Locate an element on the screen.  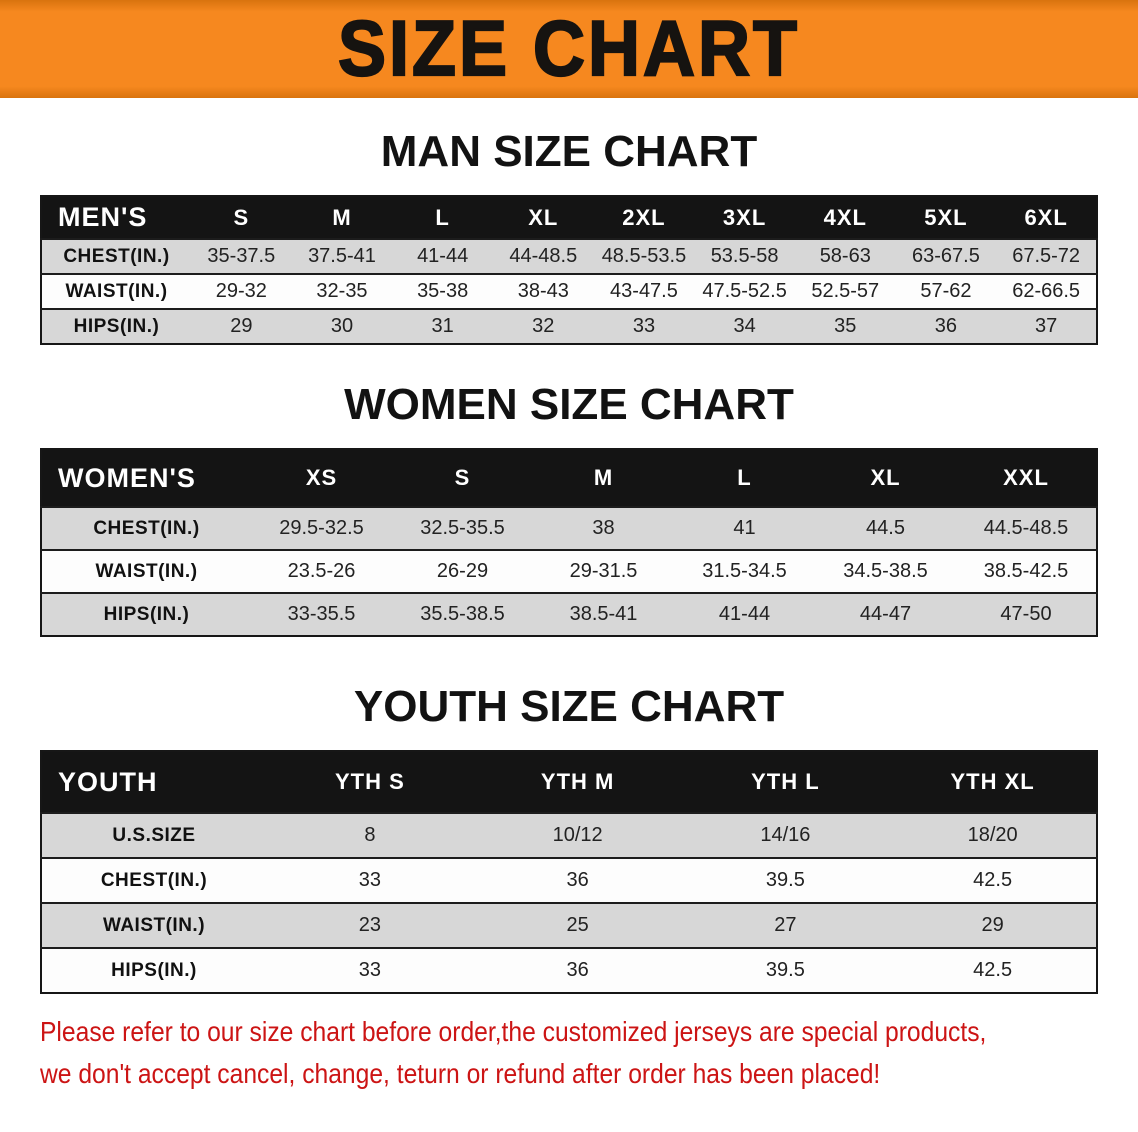
size-value-cell: 52.5-57 is located at coordinates (845, 291).